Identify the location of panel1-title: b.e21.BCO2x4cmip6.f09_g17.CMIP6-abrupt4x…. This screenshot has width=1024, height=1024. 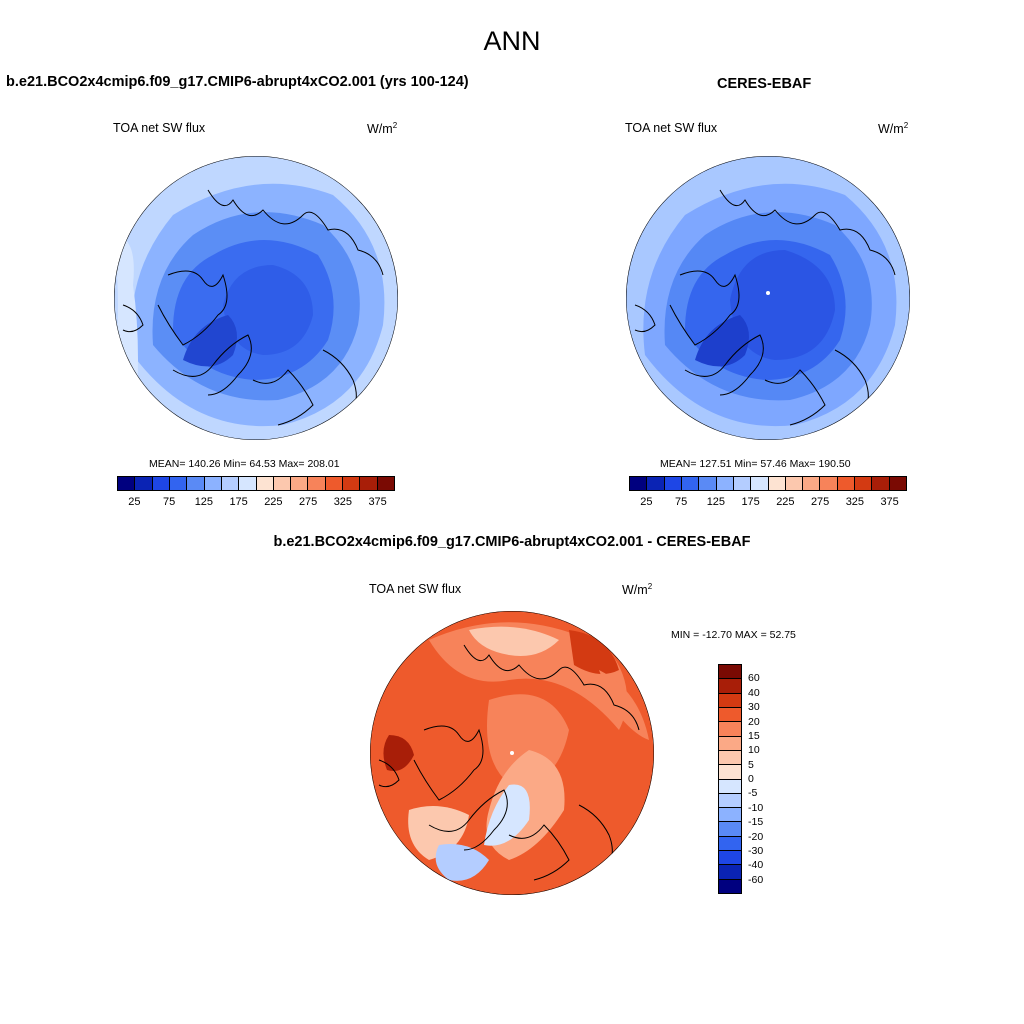
(237, 82).